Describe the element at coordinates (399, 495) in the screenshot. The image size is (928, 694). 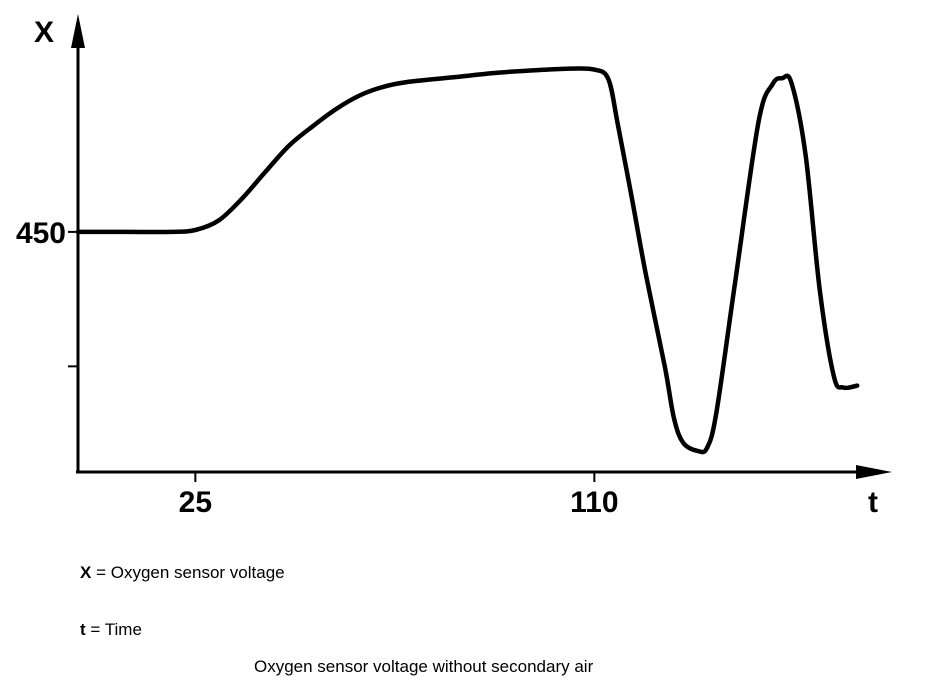
I see `x-ticks: 25 110` at that location.